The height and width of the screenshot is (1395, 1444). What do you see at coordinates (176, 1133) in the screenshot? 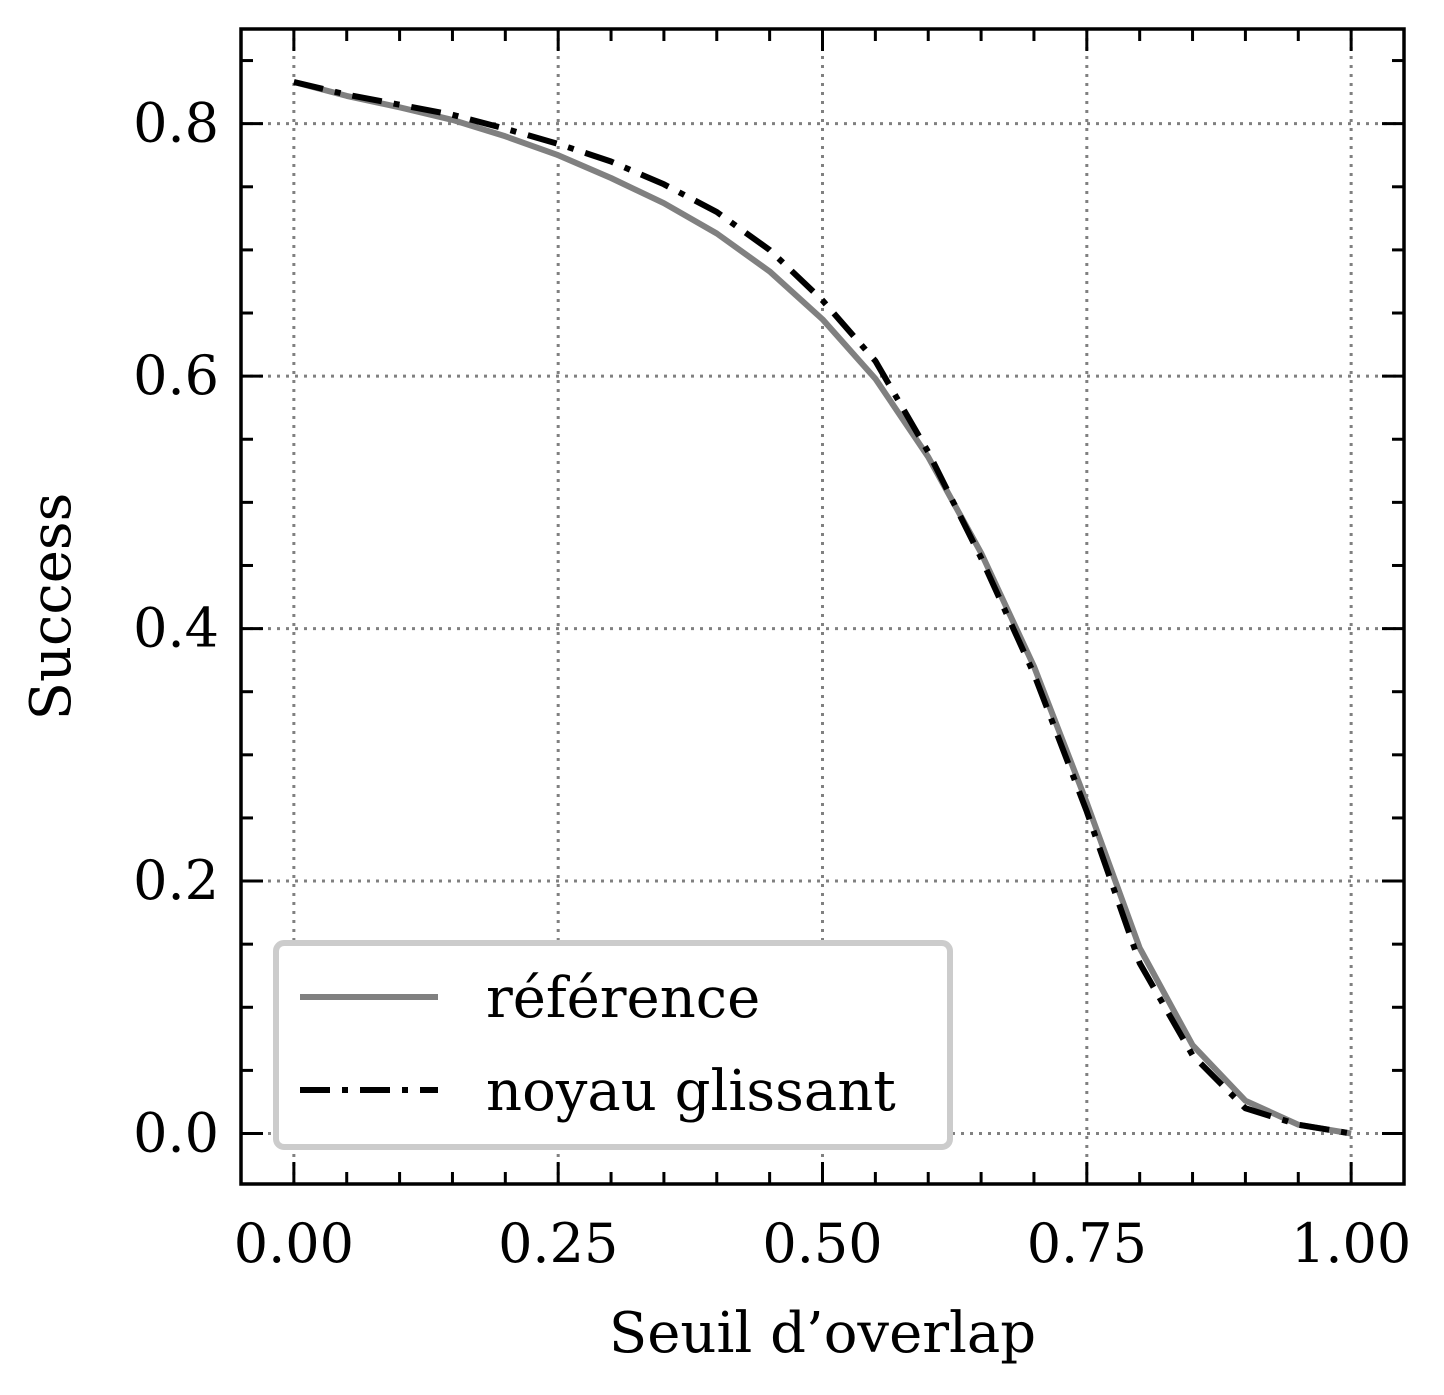
I see `y-tick-label: 0.0` at bounding box center [176, 1133].